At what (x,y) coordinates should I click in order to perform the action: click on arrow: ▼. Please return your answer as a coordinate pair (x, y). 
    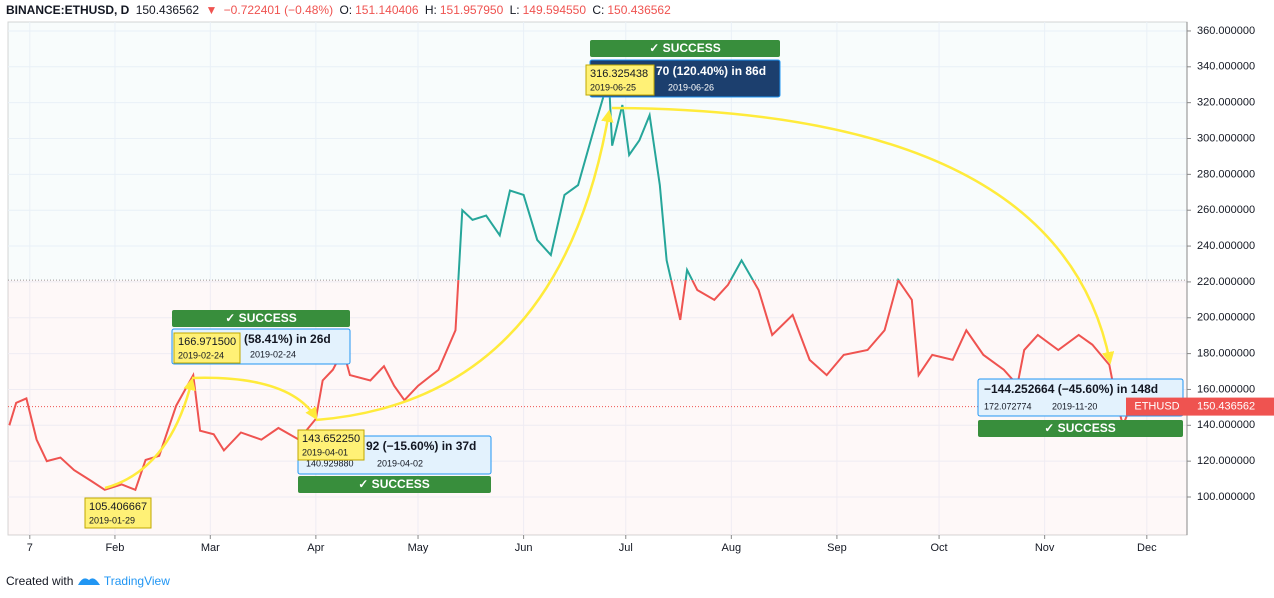
    Looking at the image, I should click on (211, 10).